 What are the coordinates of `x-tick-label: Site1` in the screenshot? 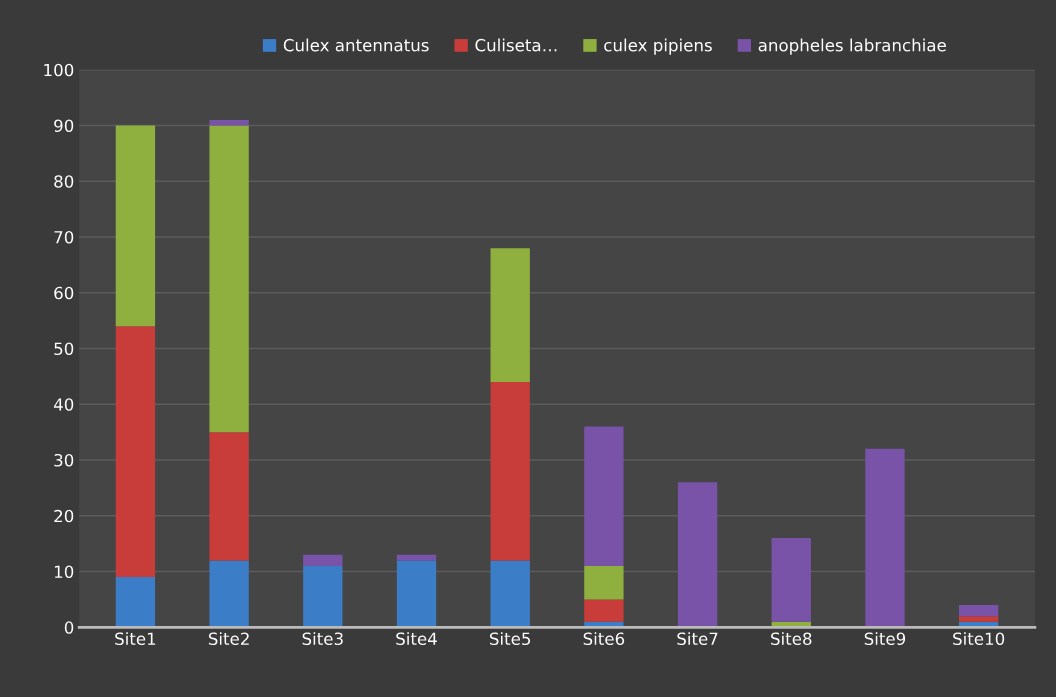 It's located at (135, 639).